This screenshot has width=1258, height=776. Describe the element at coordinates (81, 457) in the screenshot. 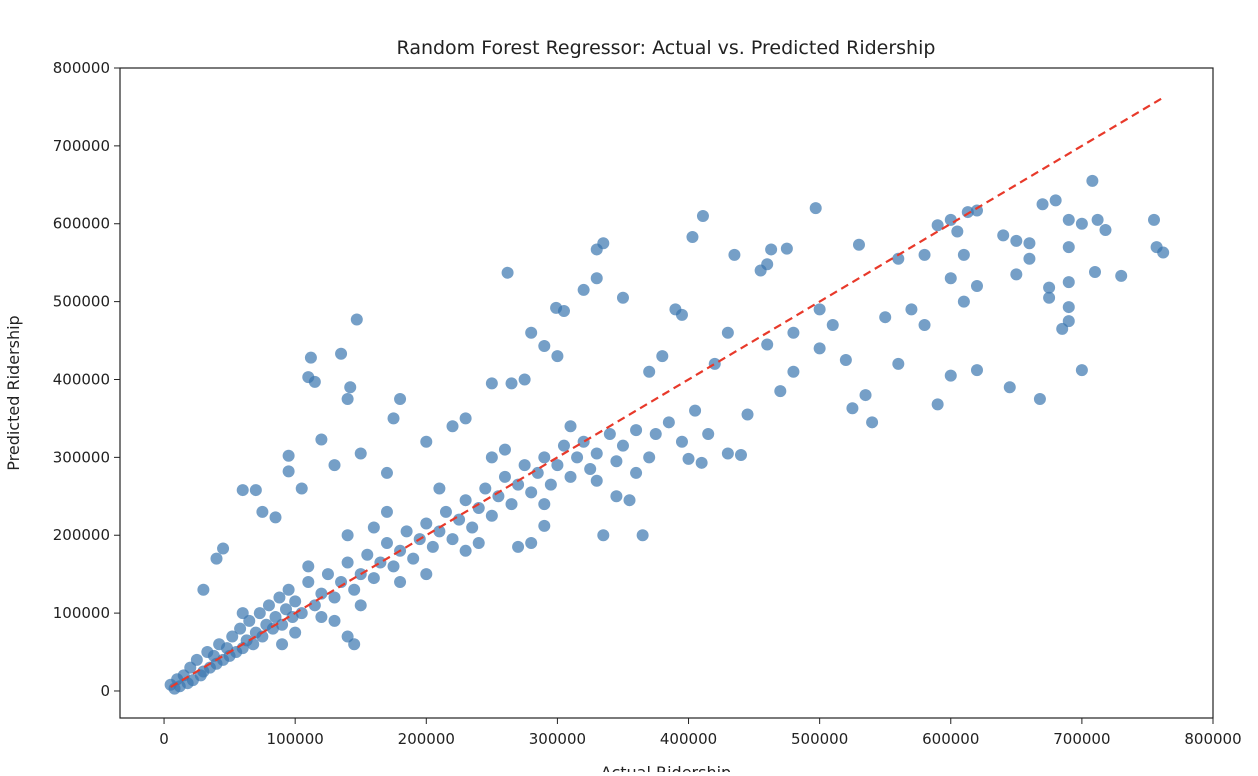

I see `y-tick-label: 300000` at that location.